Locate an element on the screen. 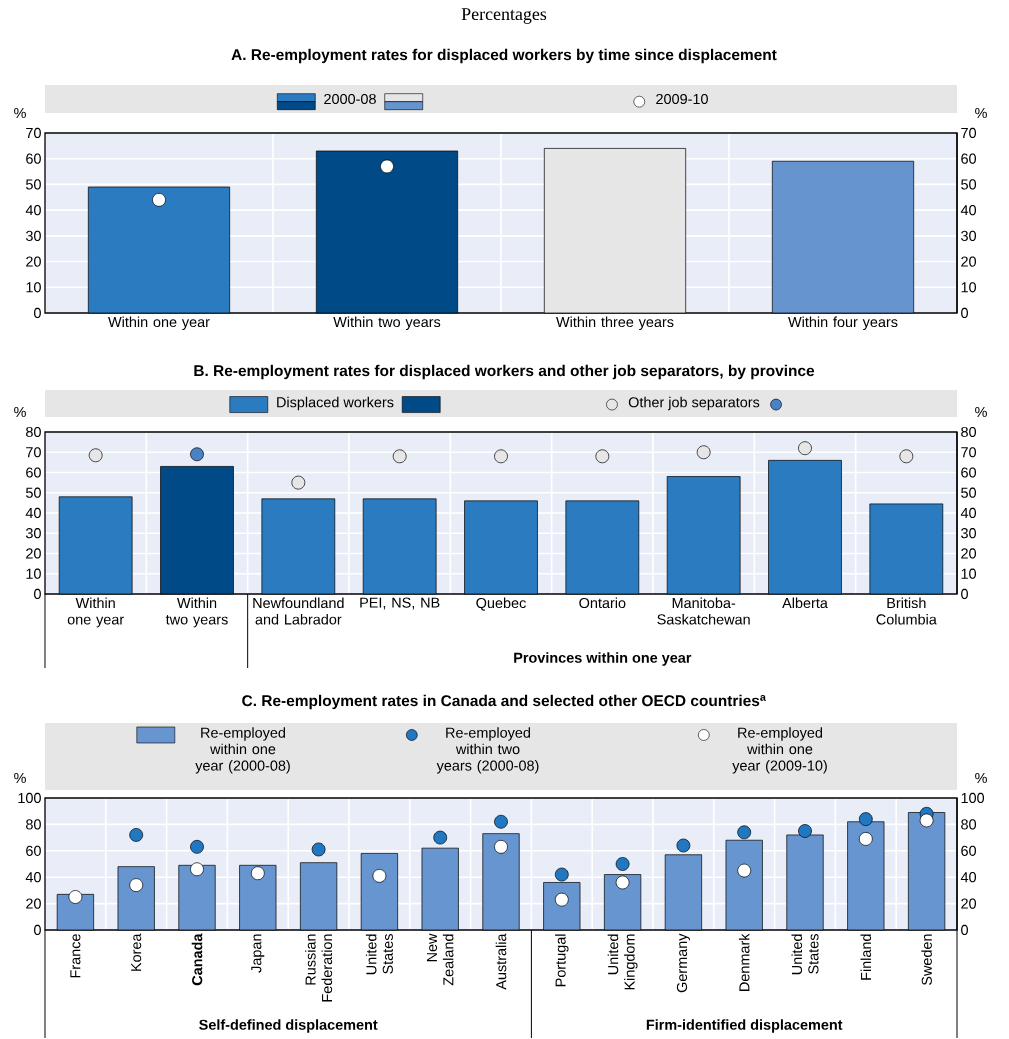 This screenshot has height=1039, width=1009. x-tick-label: Denmark is located at coordinates (744, 962).